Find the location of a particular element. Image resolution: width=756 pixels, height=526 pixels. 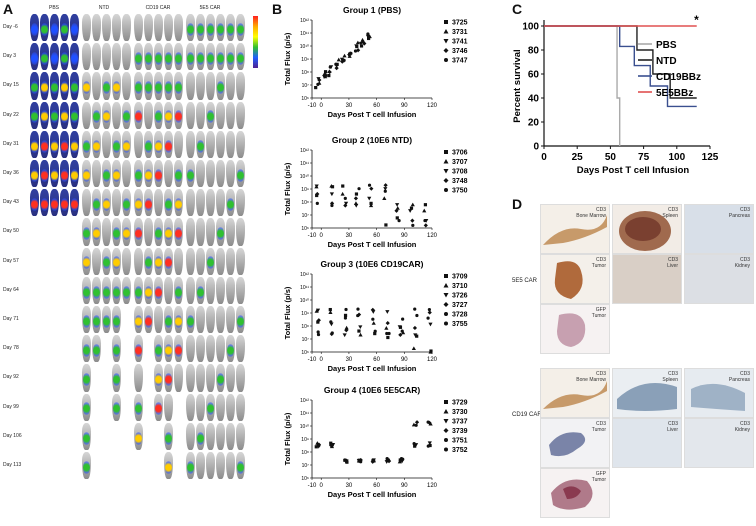

tile-cd19-kidney: CD3 Kidney is located at coordinates (719, 443).